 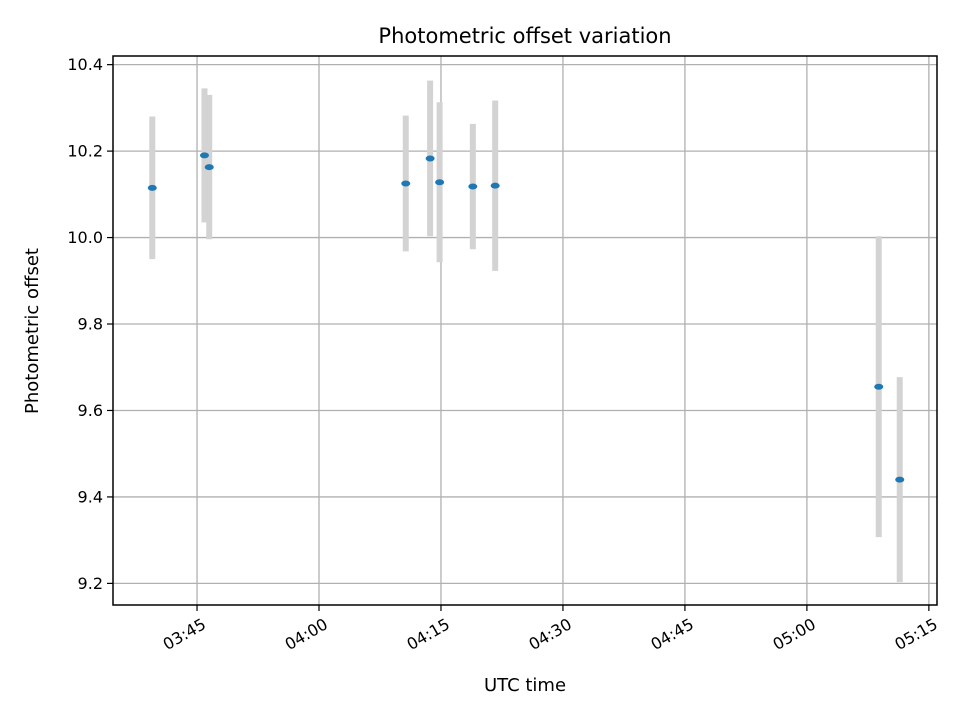 What do you see at coordinates (85, 237) in the screenshot?
I see `y-tick-label: 10.0` at bounding box center [85, 237].